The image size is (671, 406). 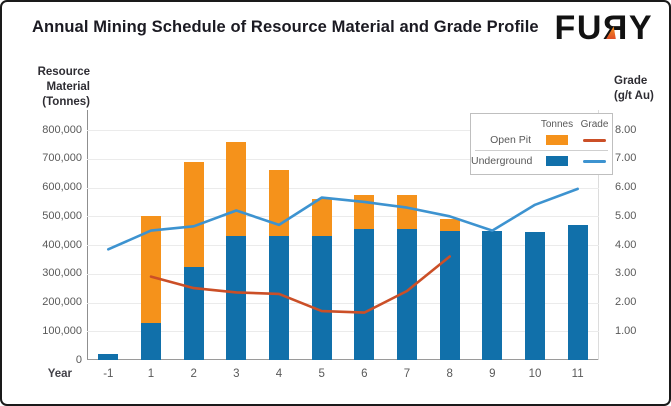 What do you see at coordinates (78, 359) in the screenshot?
I see `left-axis-tick: 0` at bounding box center [78, 359].